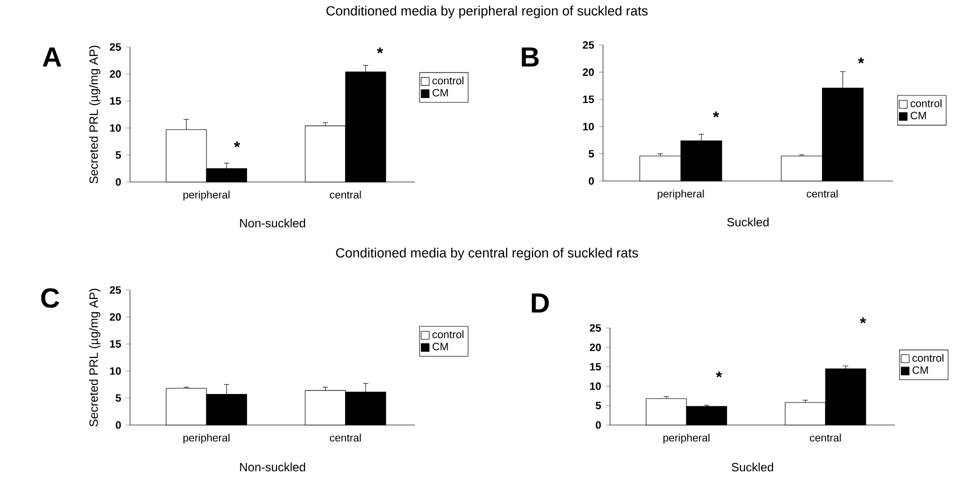 This screenshot has height=477, width=974. Describe the element at coordinates (52, 57) in the screenshot. I see `text: A` at that location.